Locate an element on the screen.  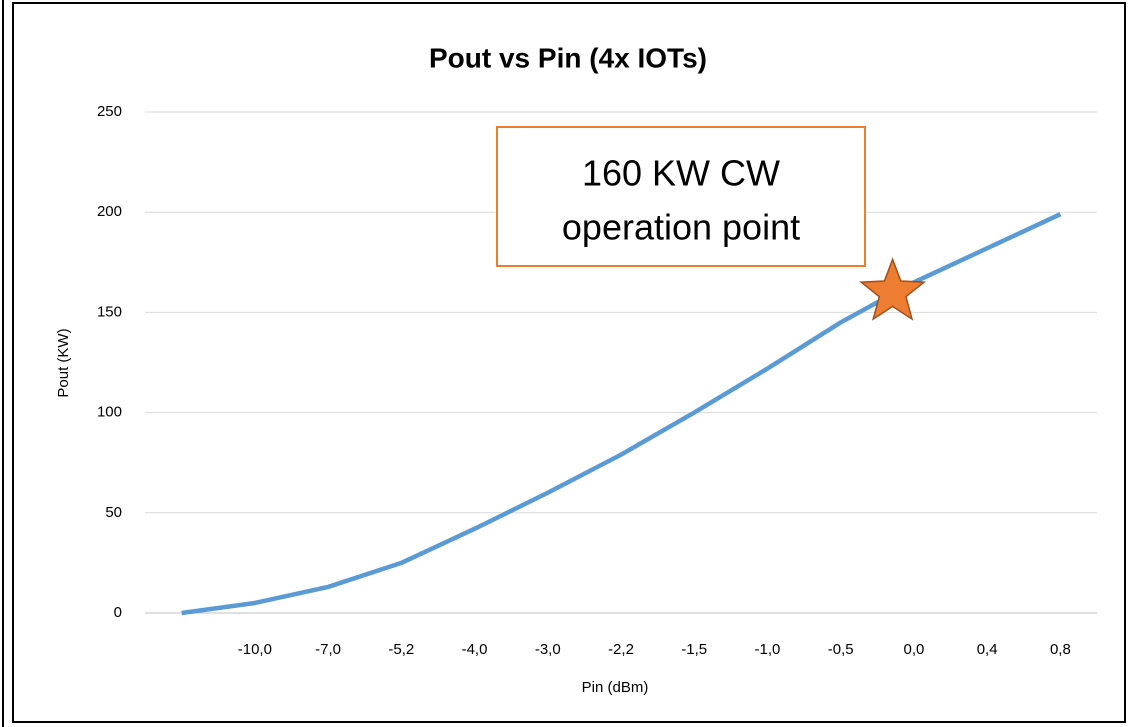
y-tick-label: 50 is located at coordinates (113, 512).